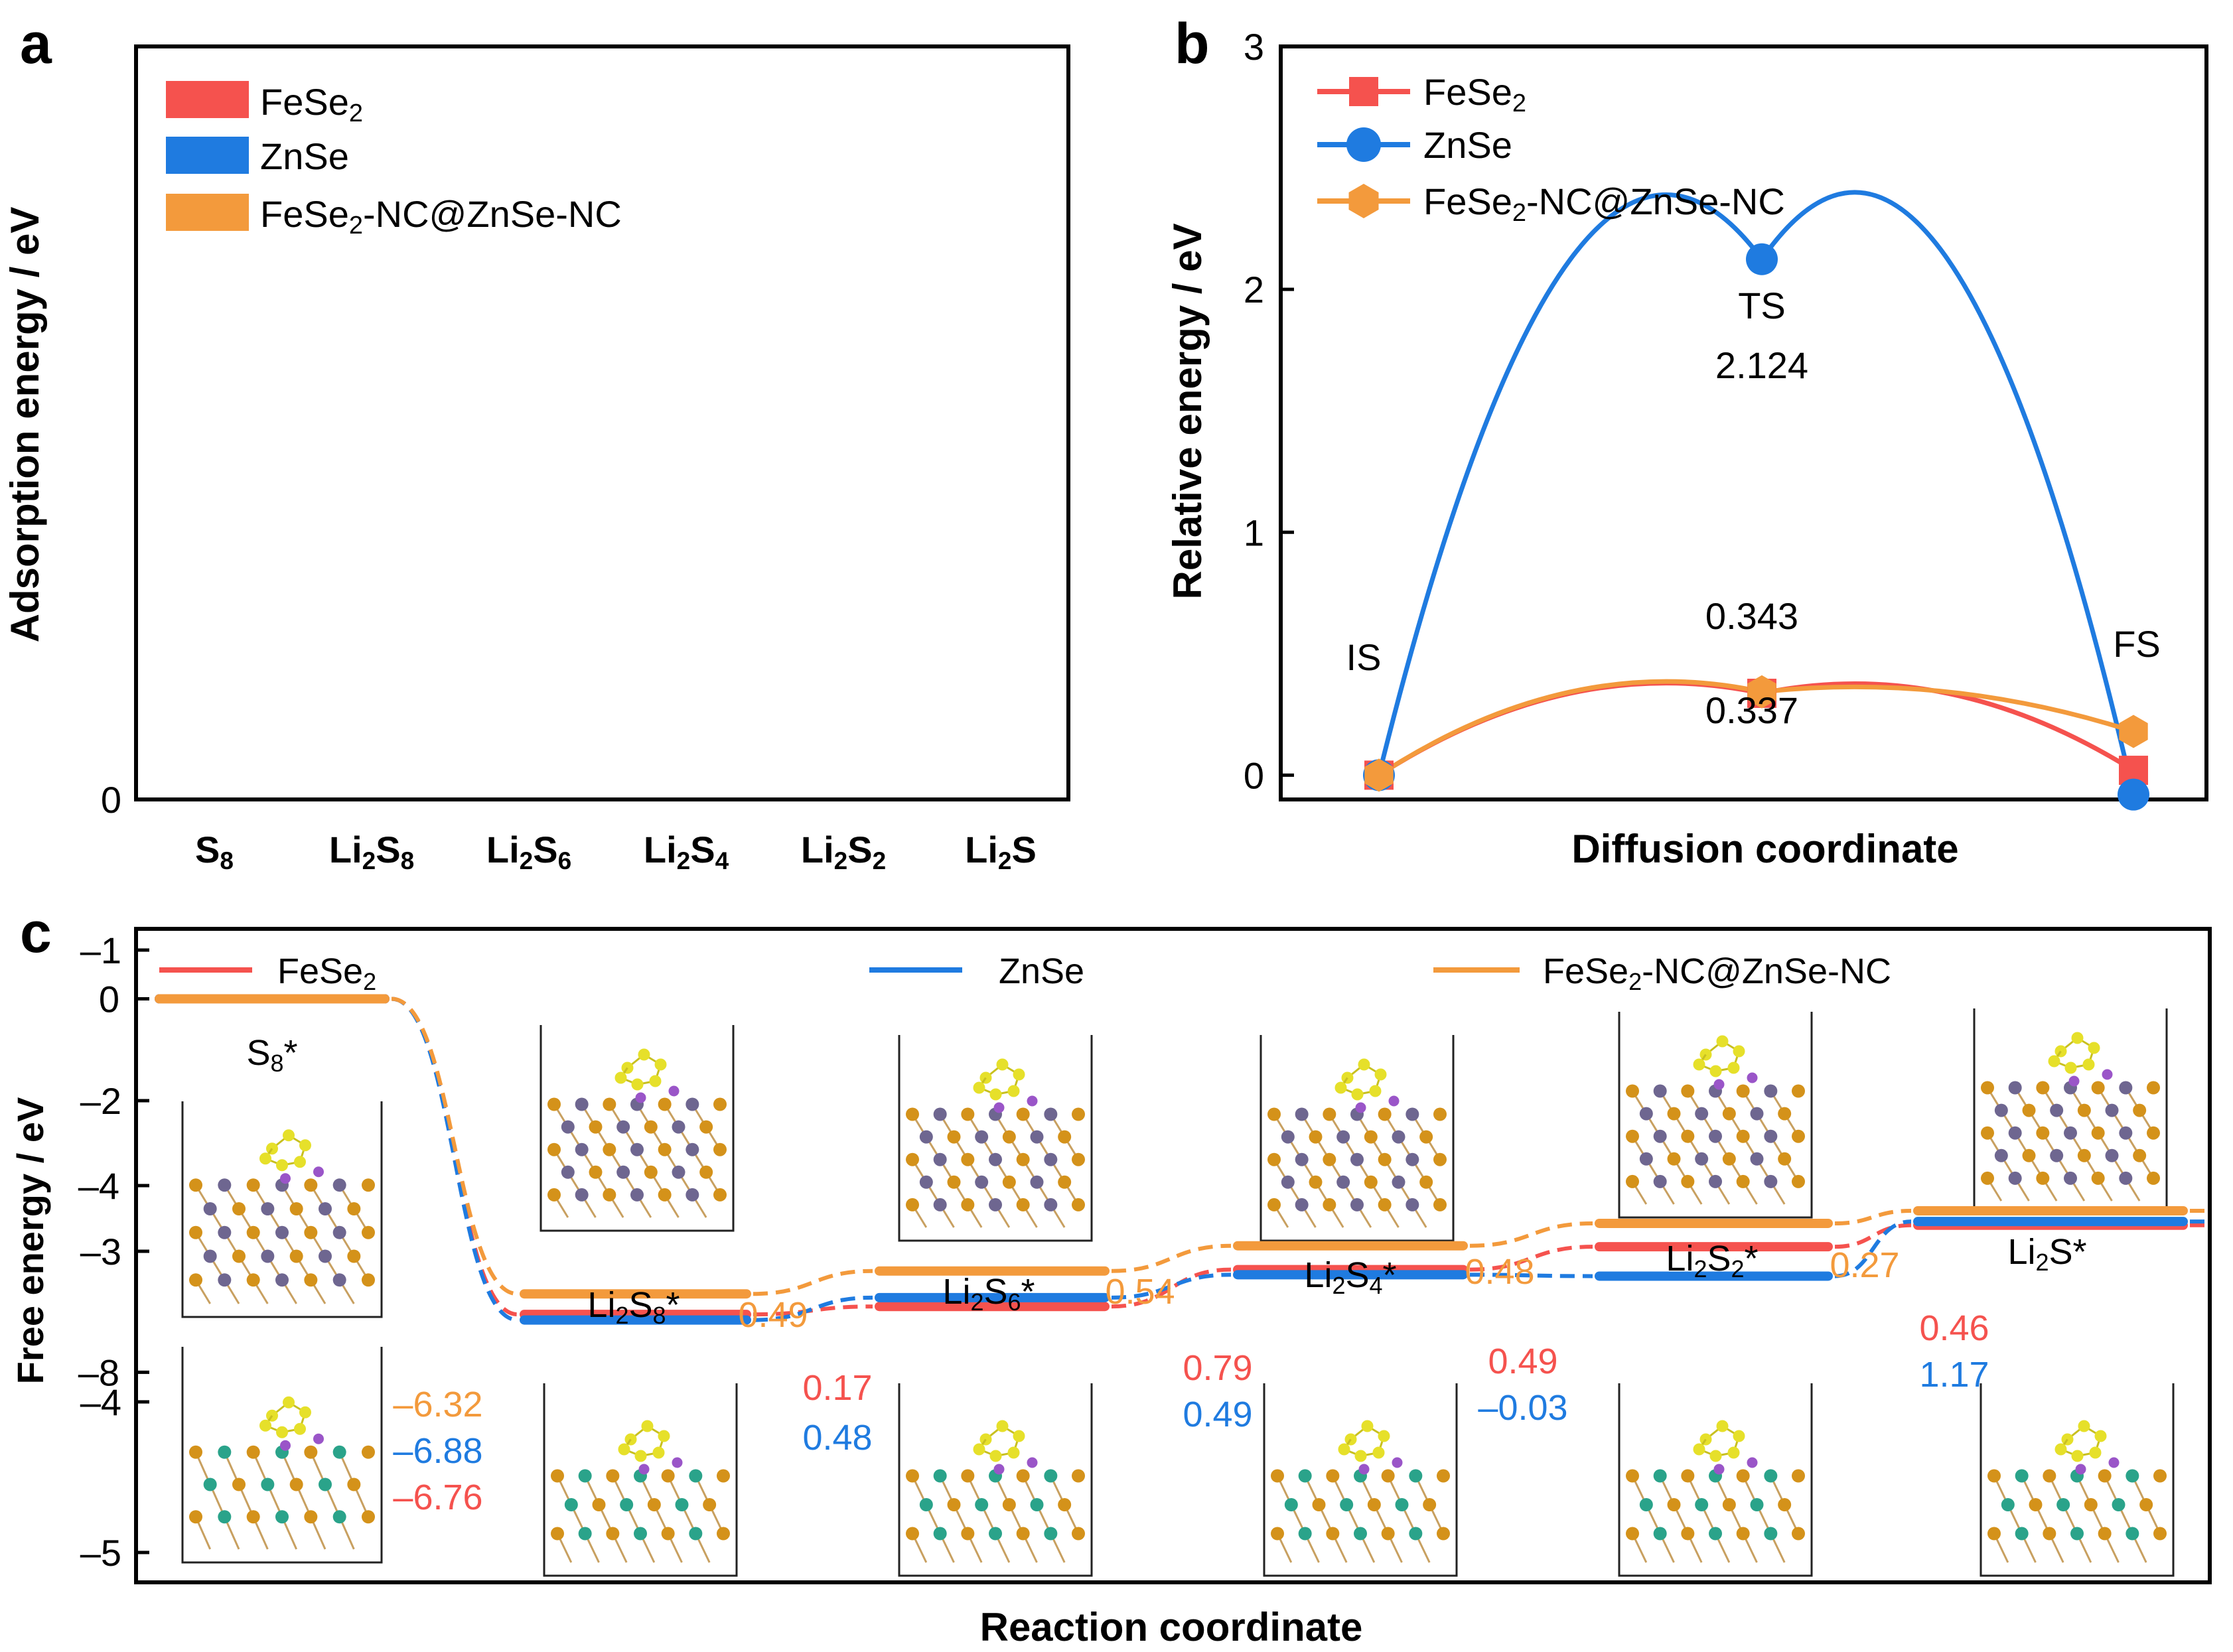 This screenshot has height=1652, width=2233. What do you see at coordinates (528, 851) in the screenshot?
I see `panel-a-category-label: Li2S6` at bounding box center [528, 851].